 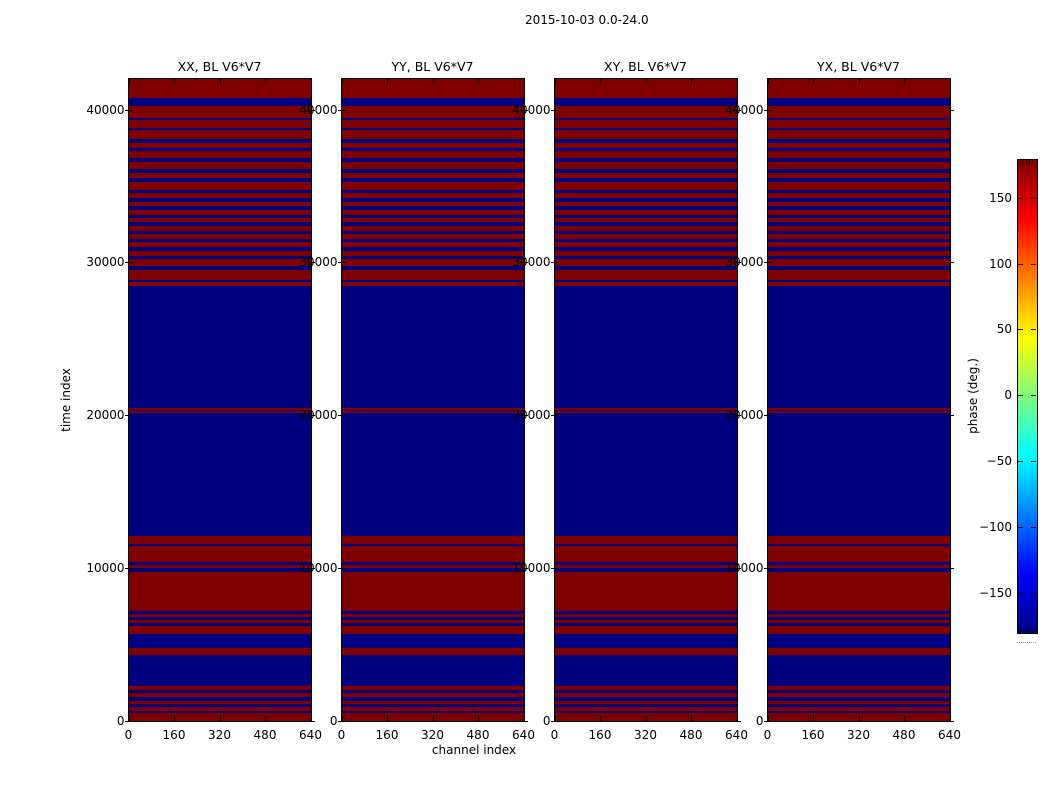 What do you see at coordinates (999, 461) in the screenshot?
I see `colorbar-tick-label: −50` at bounding box center [999, 461].